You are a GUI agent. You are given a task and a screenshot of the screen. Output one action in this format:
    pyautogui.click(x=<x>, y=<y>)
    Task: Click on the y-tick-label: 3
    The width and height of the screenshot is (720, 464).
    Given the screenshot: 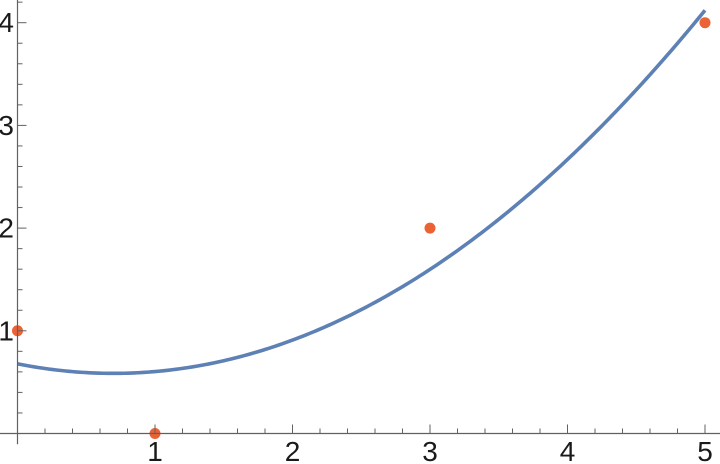 What is the action you would take?
    pyautogui.click(x=7, y=125)
    